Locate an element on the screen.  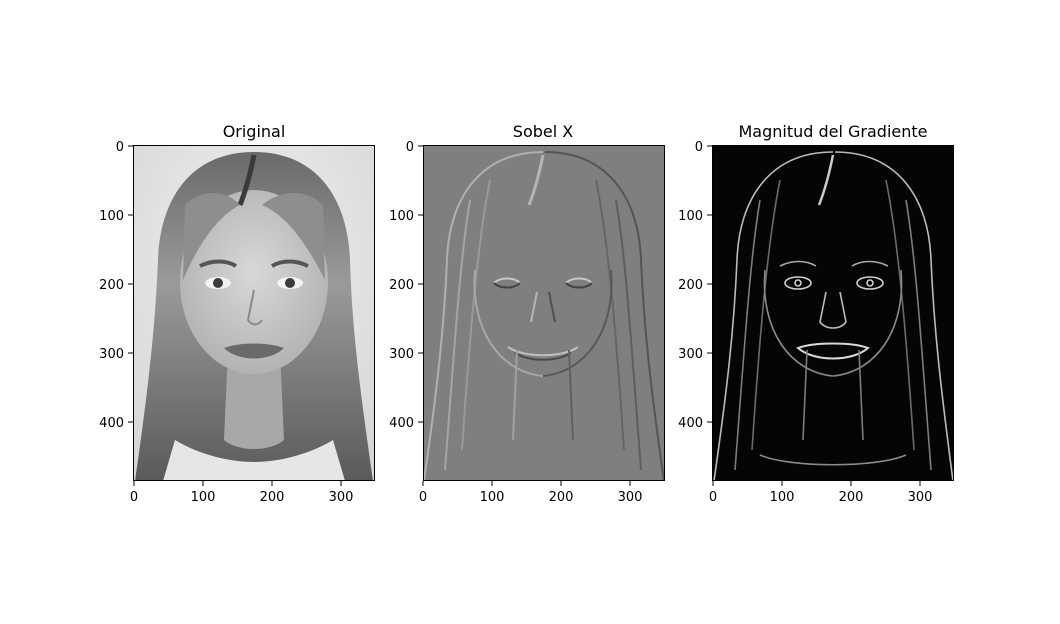
panel-title: Sobel X is located at coordinates (543, 131).